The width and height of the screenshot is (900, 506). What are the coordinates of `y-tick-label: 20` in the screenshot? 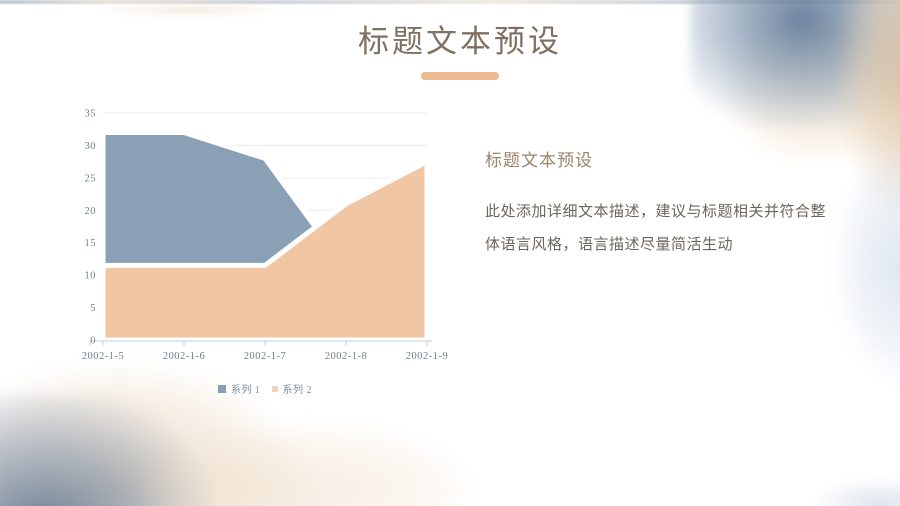 It's located at (91, 211).